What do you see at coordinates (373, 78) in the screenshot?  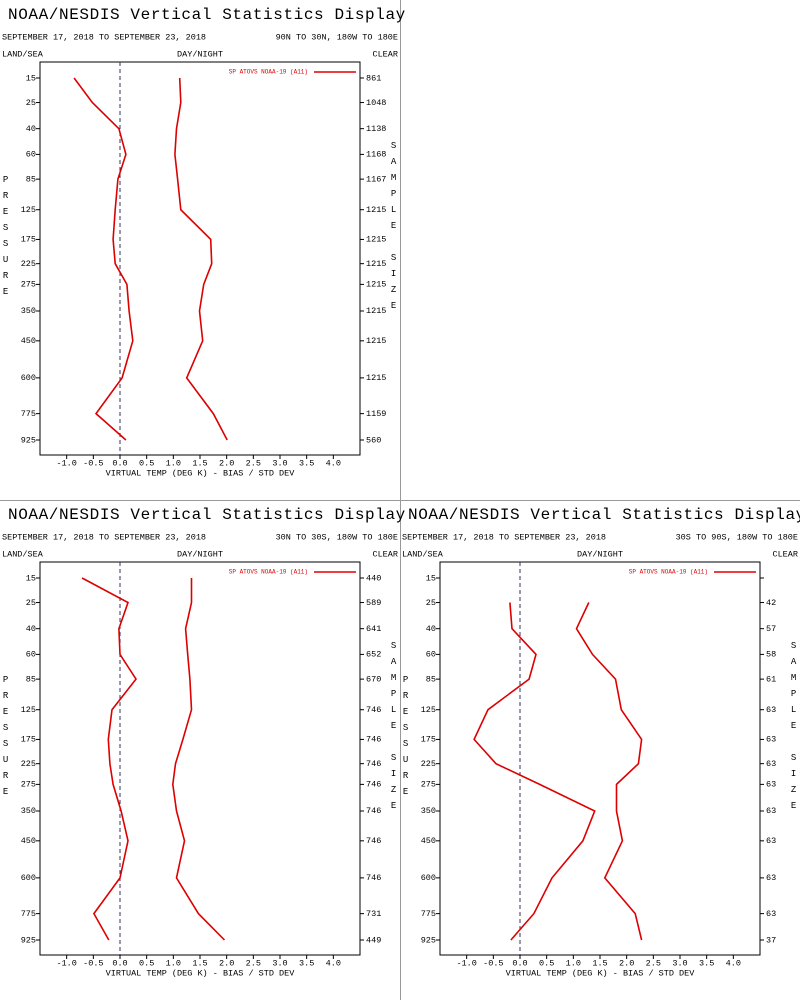 I see `sample-size-label: 861` at bounding box center [373, 78].